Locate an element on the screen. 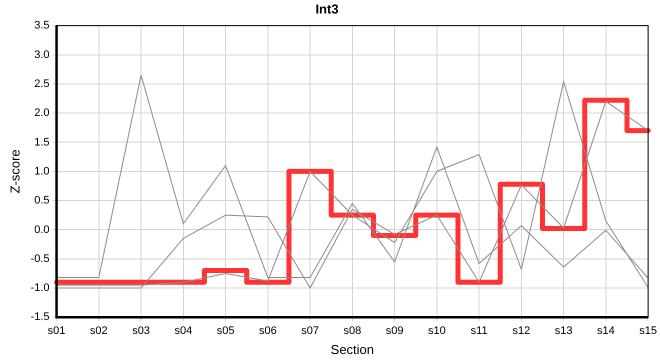 The image size is (660, 360). x-tick-label: s04 is located at coordinates (183, 330).